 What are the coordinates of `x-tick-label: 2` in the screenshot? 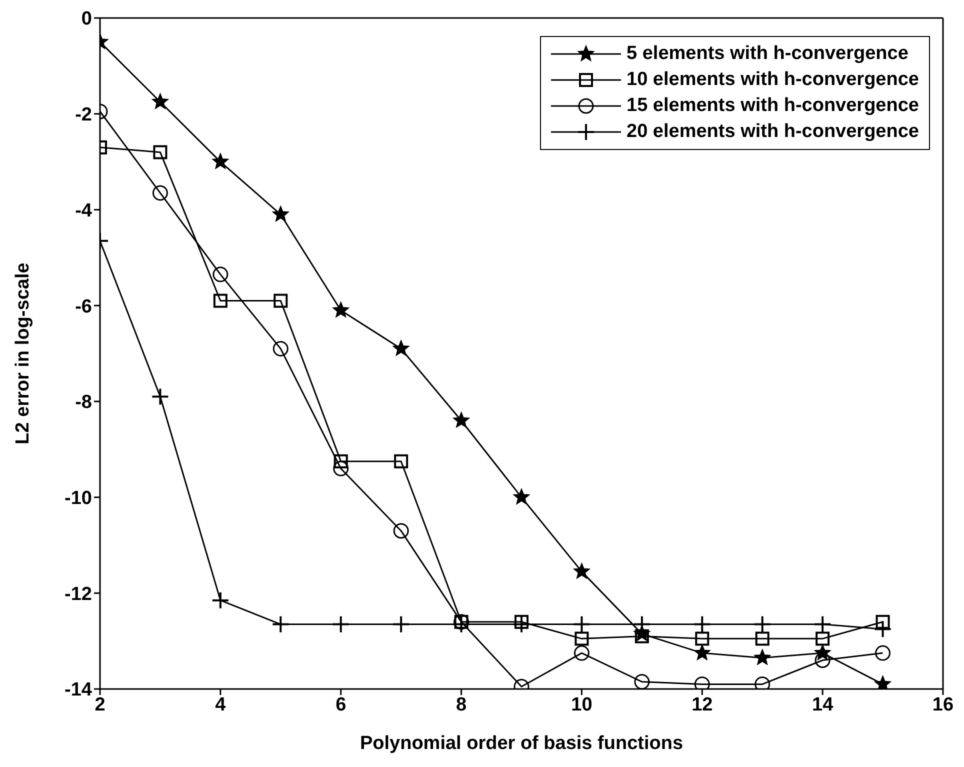 It's located at (100, 705).